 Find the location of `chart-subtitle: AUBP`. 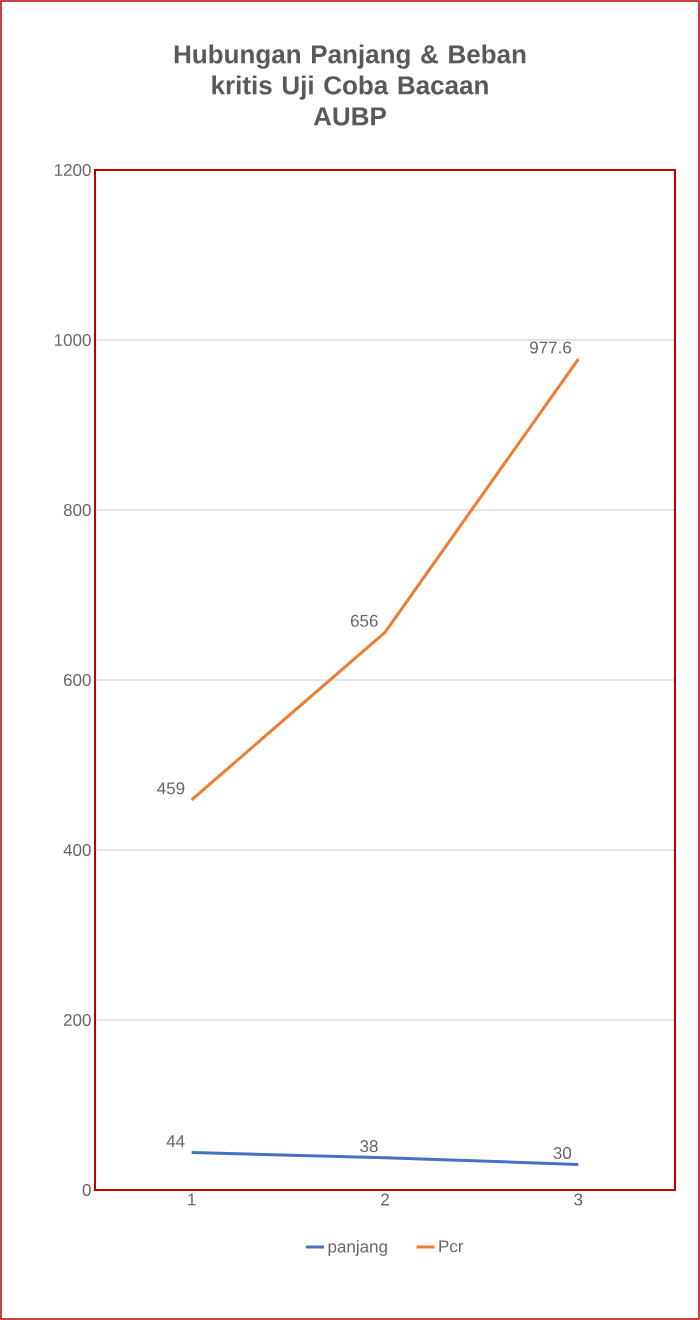

chart-subtitle: AUBP is located at coordinates (349, 116).